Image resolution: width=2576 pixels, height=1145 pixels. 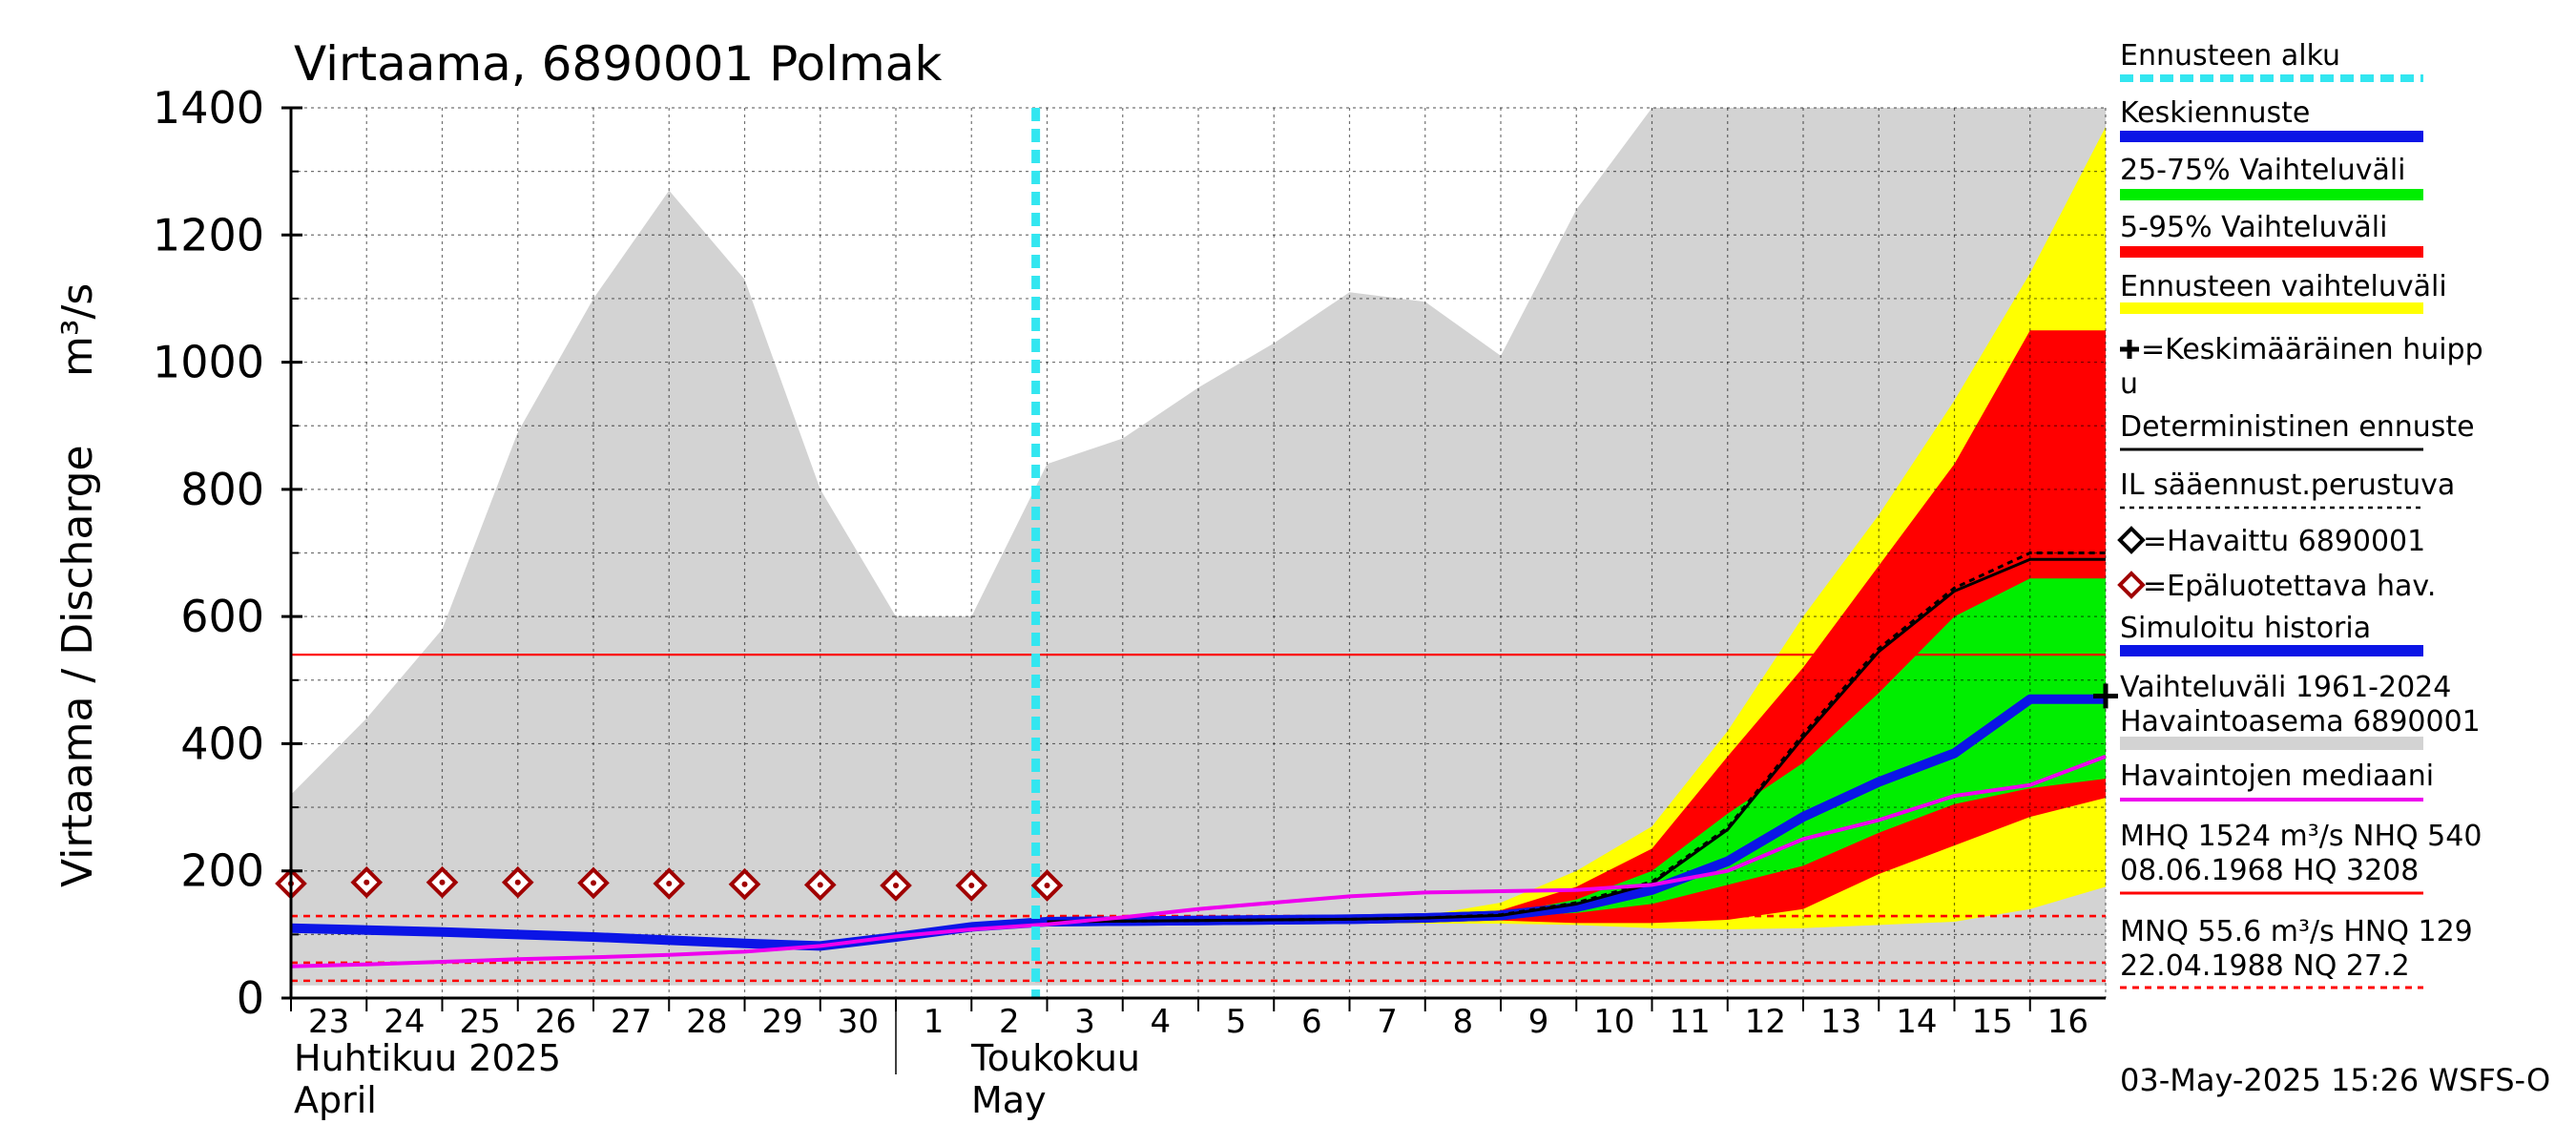 I want to click on legend-label: Ennusteen vaihteluväli, so click(x=2283, y=286).